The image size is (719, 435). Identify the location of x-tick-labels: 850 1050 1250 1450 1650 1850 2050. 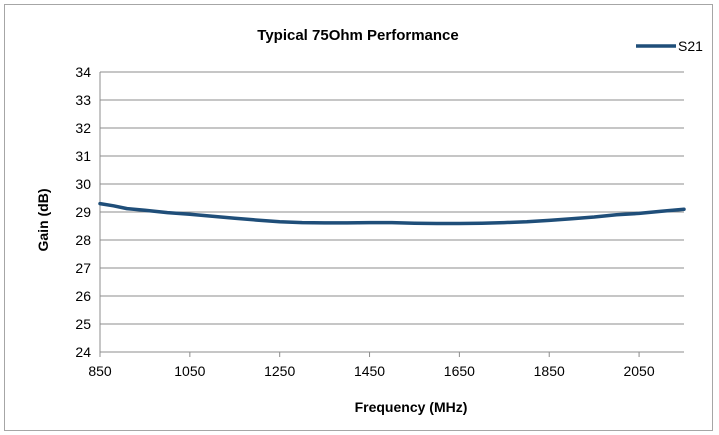
(371, 371).